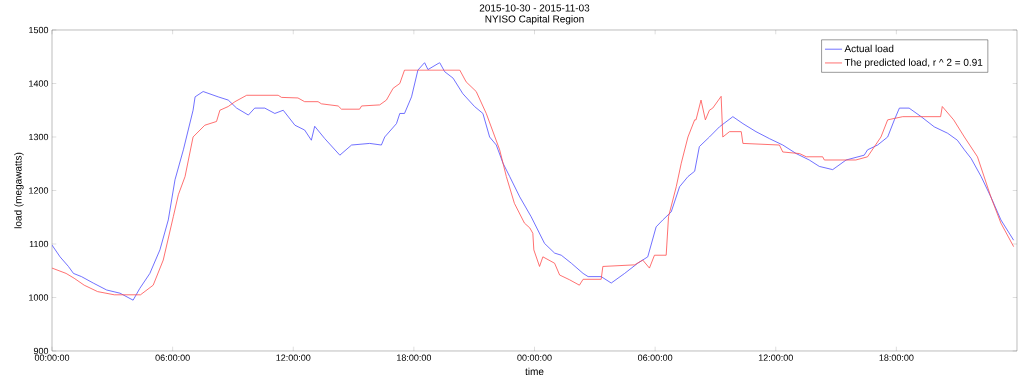  I want to click on x-axis-title: time, so click(534, 371).